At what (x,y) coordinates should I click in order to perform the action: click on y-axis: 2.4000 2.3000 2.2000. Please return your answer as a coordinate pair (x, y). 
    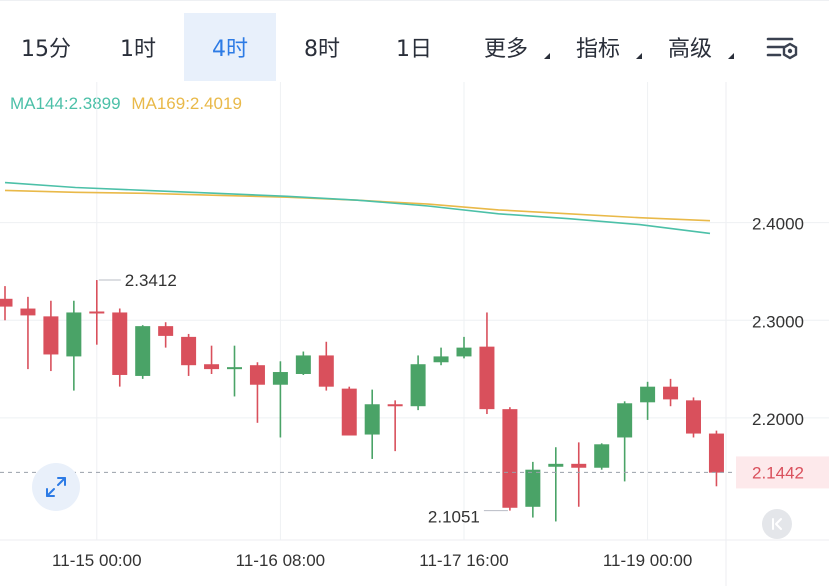
    Looking at the image, I should click on (778, 322).